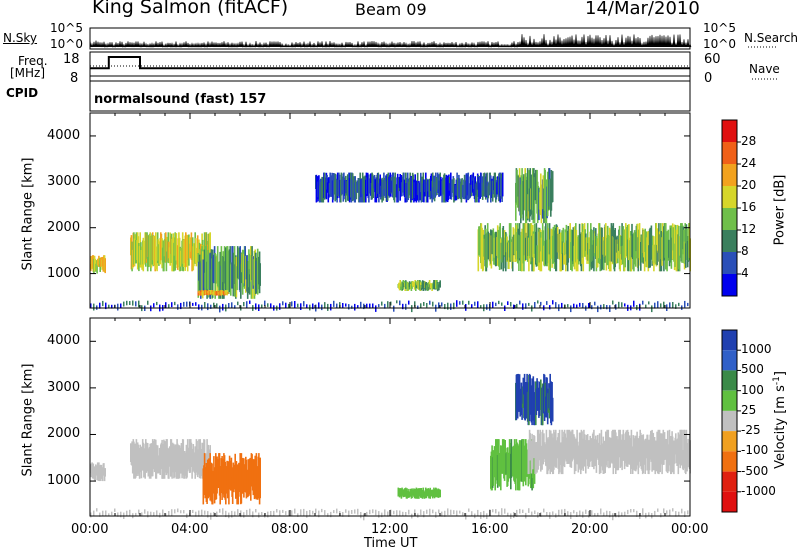  Describe the element at coordinates (708, 78) in the screenshot. I see `nave-tick-bottom: 0` at that location.